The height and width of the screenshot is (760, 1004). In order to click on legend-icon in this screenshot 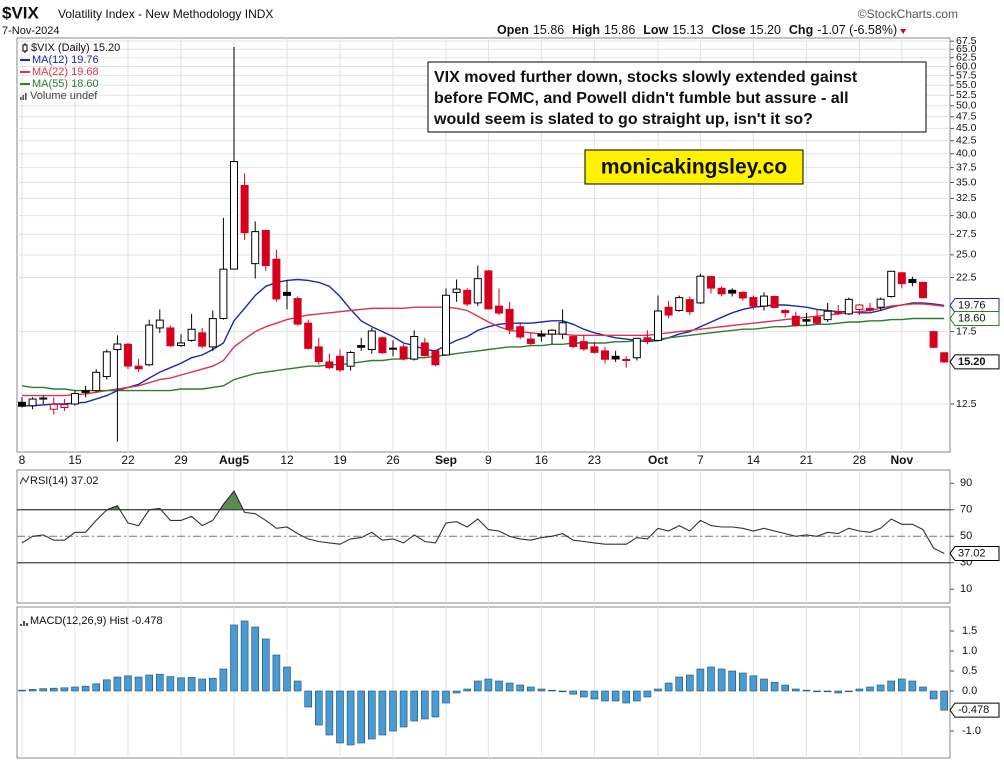, I will do `click(25, 48)`.